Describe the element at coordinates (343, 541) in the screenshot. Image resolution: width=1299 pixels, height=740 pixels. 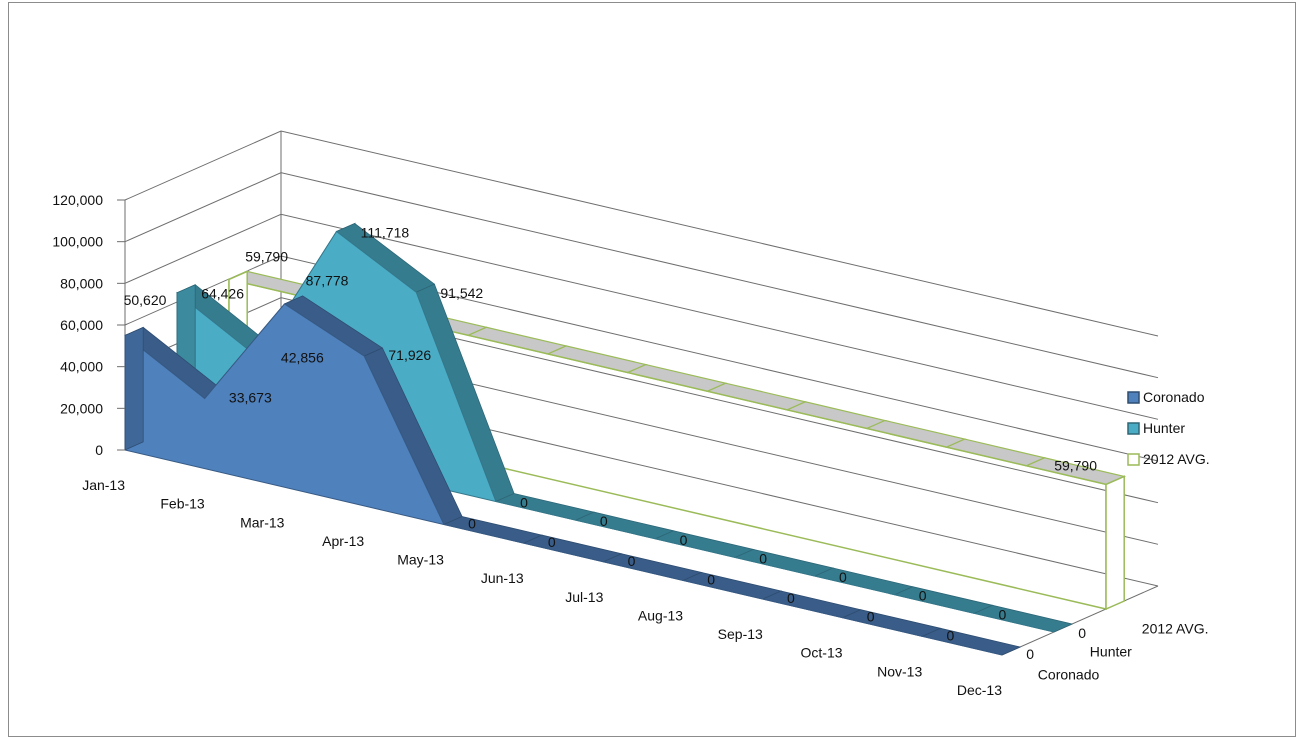
I see `x-tick-label: Apr-13` at that location.